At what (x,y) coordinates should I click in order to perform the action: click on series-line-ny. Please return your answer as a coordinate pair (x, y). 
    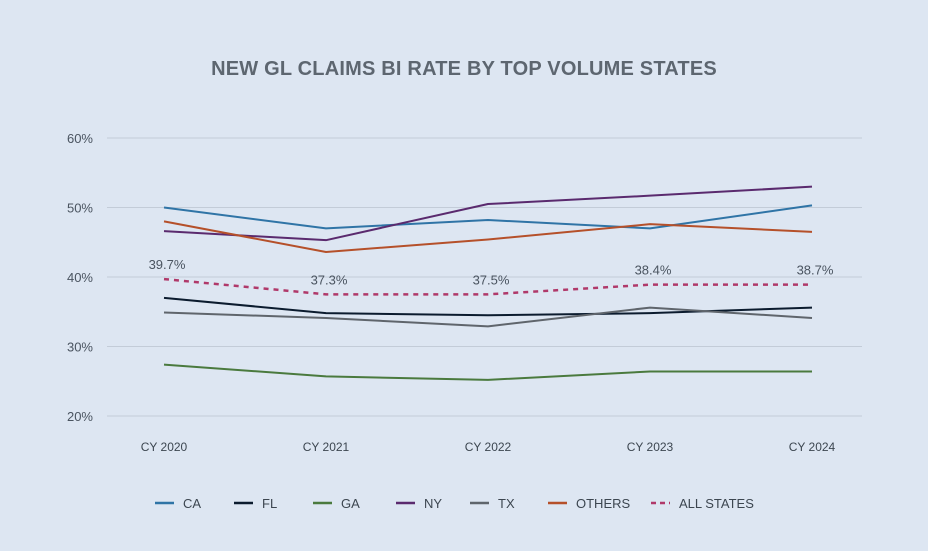
    Looking at the image, I should click on (488, 213).